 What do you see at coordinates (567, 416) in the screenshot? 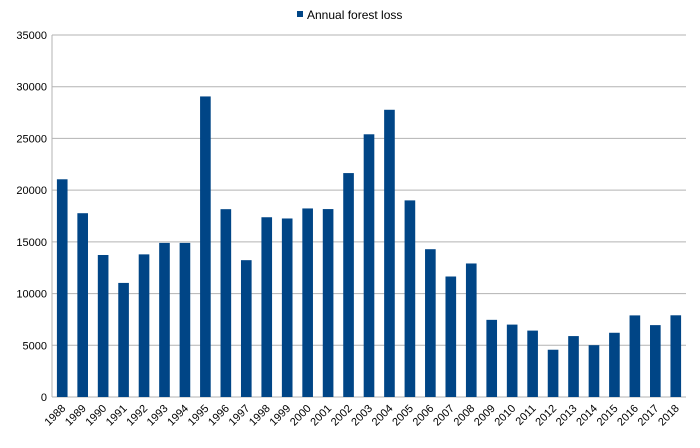
I see `x-tick-label: 2013` at bounding box center [567, 416].